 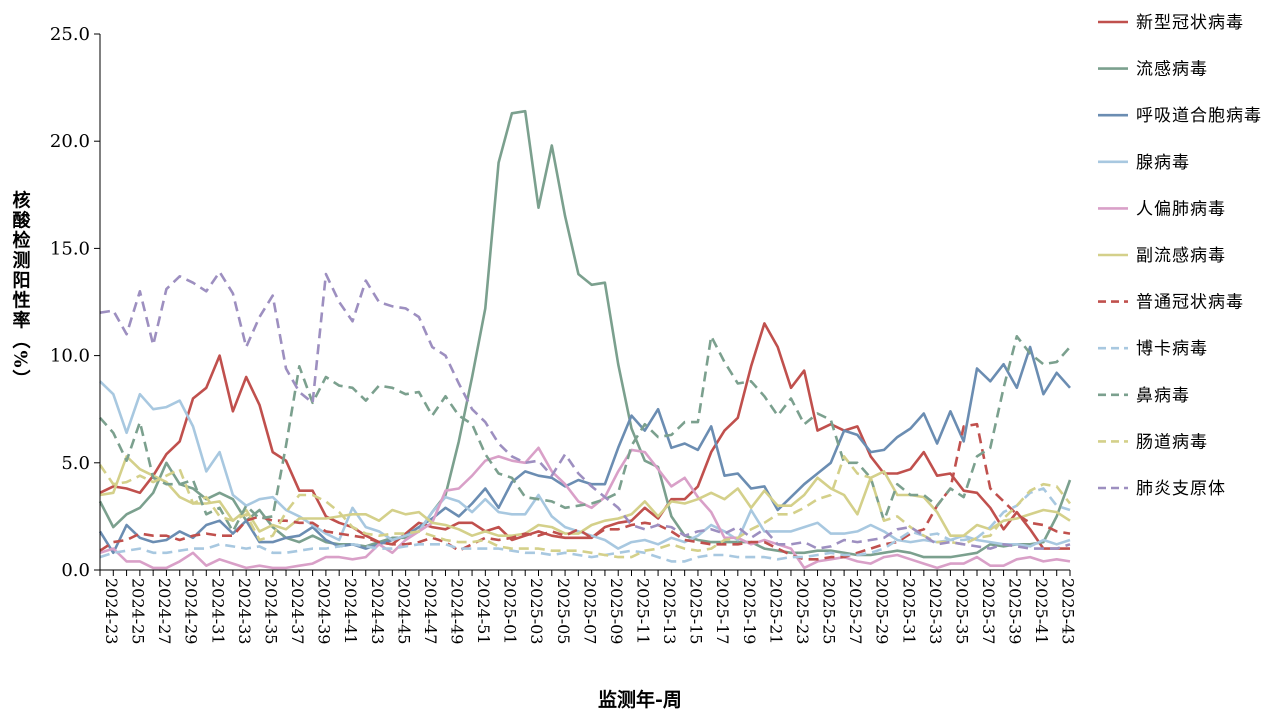 What do you see at coordinates (855, 611) in the screenshot?
I see `x-tick-label: 2025-27` at bounding box center [855, 611].